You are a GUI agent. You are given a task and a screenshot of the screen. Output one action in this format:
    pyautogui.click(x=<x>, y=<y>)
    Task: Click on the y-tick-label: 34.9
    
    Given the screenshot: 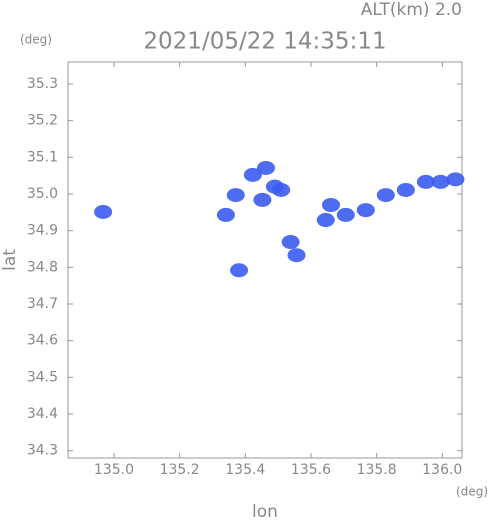 What is the action you would take?
    pyautogui.click(x=42, y=231)
    